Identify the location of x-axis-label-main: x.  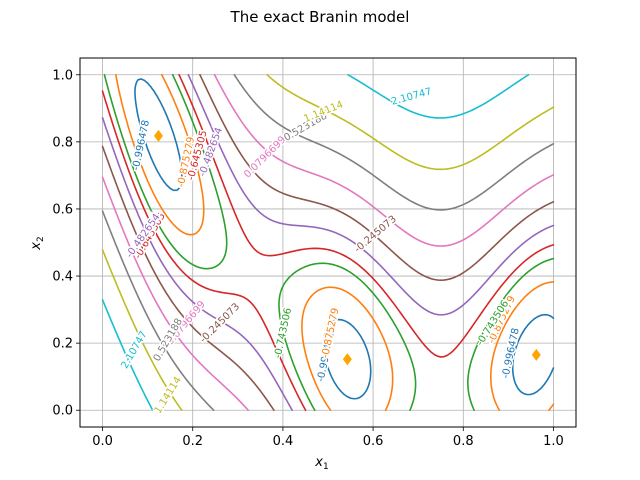
(318, 462).